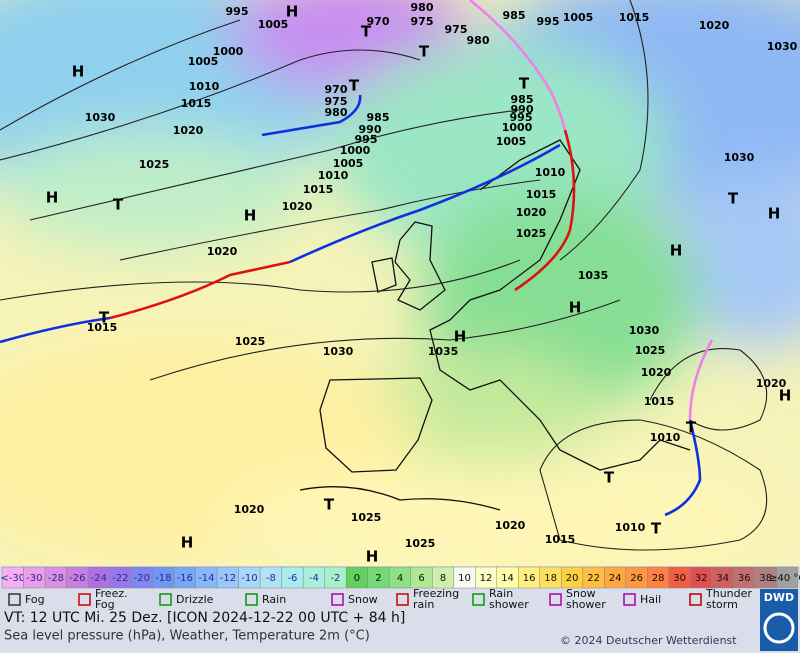 The image size is (800, 653). What do you see at coordinates (335, 578) in the screenshot?
I see `scale-label: -2` at bounding box center [335, 578].